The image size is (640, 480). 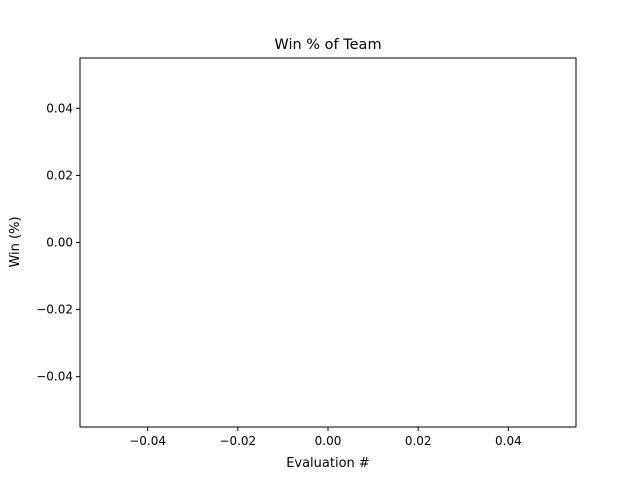 I want to click on x-tick-label: 0.00, so click(x=328, y=441).